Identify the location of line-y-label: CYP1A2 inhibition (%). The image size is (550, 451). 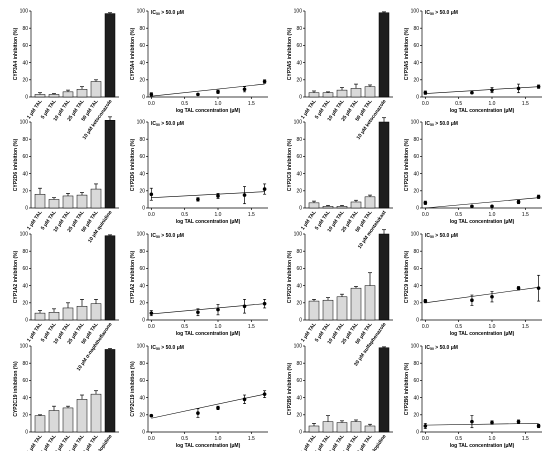
(133, 276).